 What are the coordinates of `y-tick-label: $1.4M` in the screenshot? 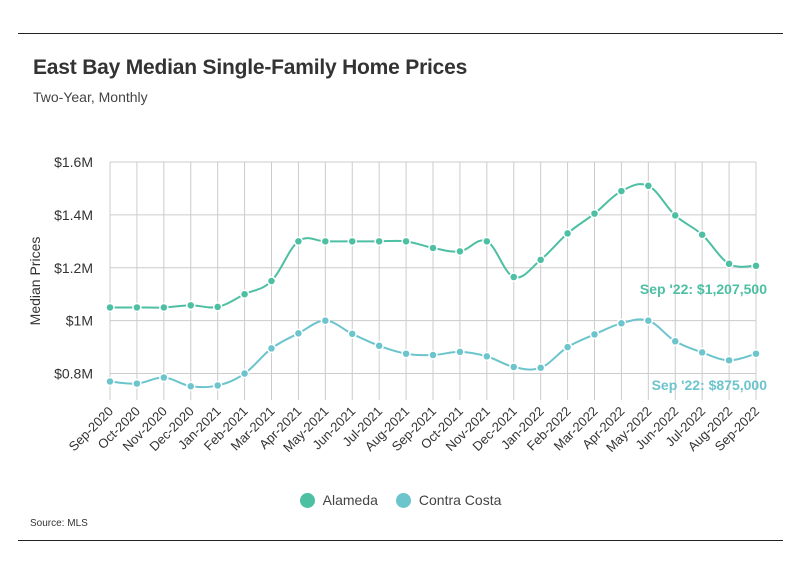 It's located at (73, 215).